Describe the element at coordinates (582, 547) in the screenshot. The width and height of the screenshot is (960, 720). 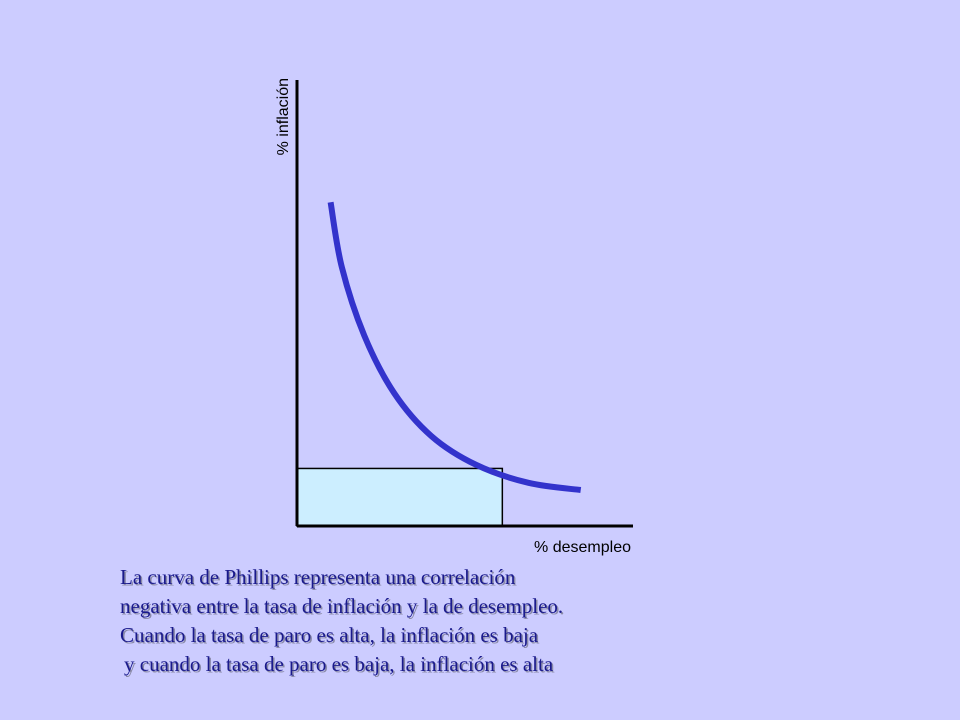
I see `x-axis-label: % desempleo` at that location.